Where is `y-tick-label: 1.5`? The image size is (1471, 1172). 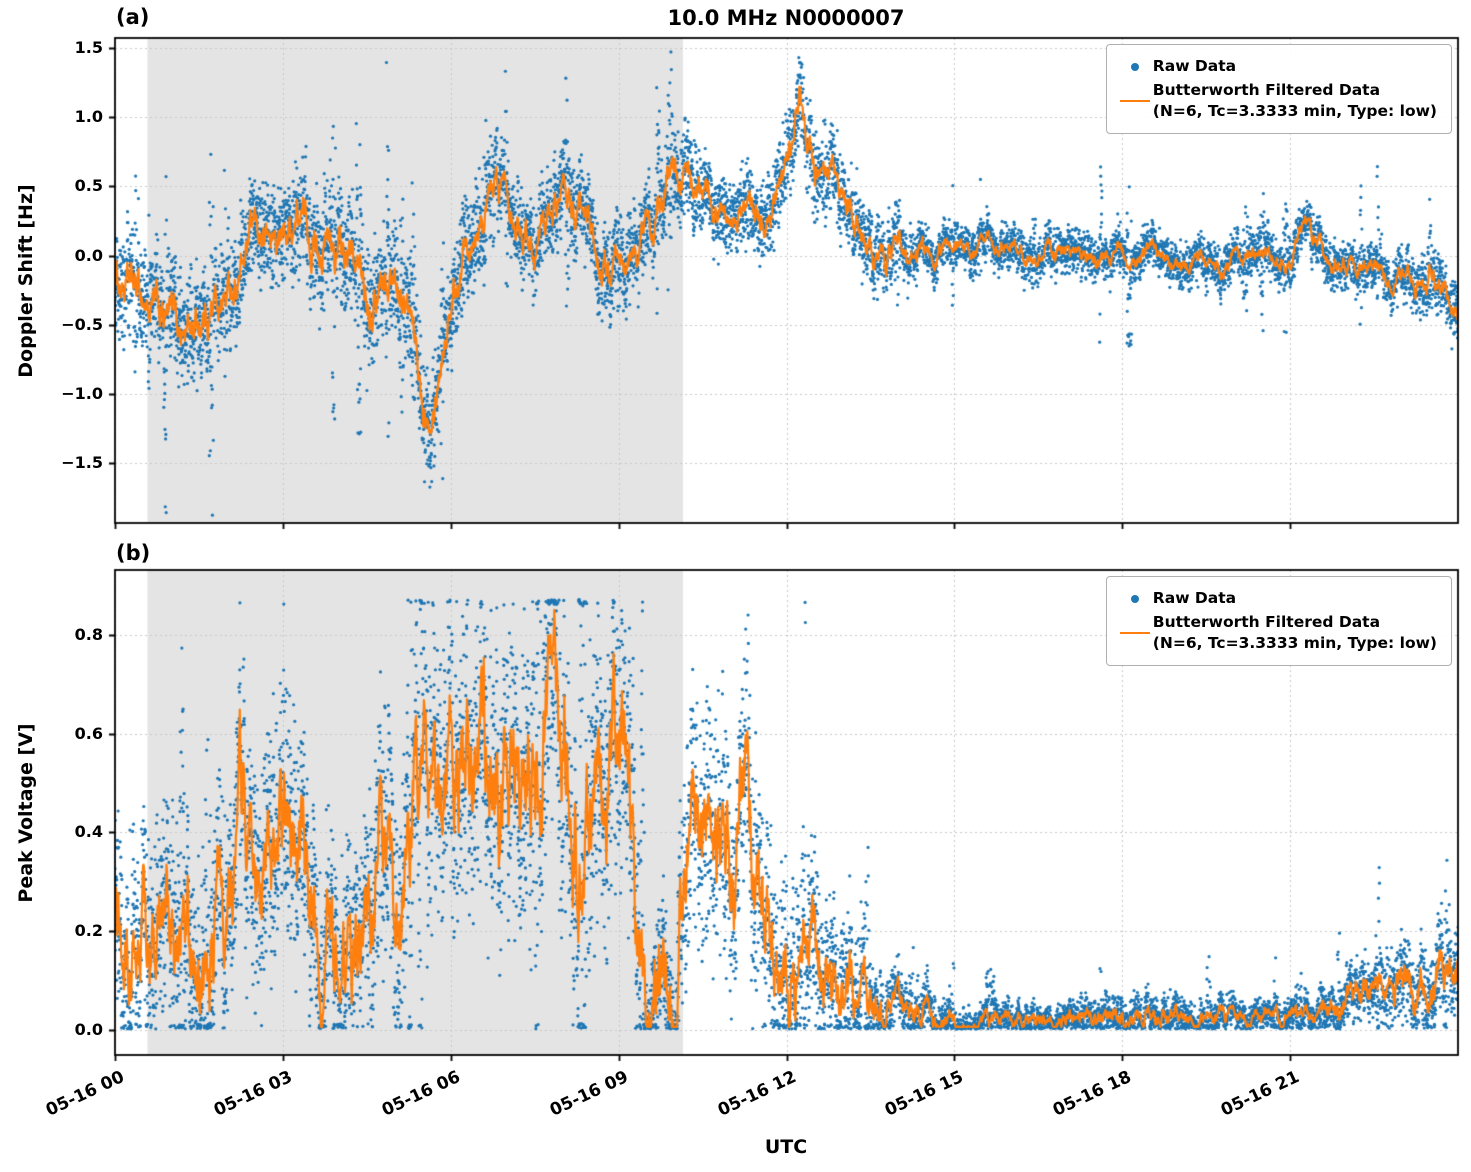 y-tick-label: 1.5 is located at coordinates (88, 47).